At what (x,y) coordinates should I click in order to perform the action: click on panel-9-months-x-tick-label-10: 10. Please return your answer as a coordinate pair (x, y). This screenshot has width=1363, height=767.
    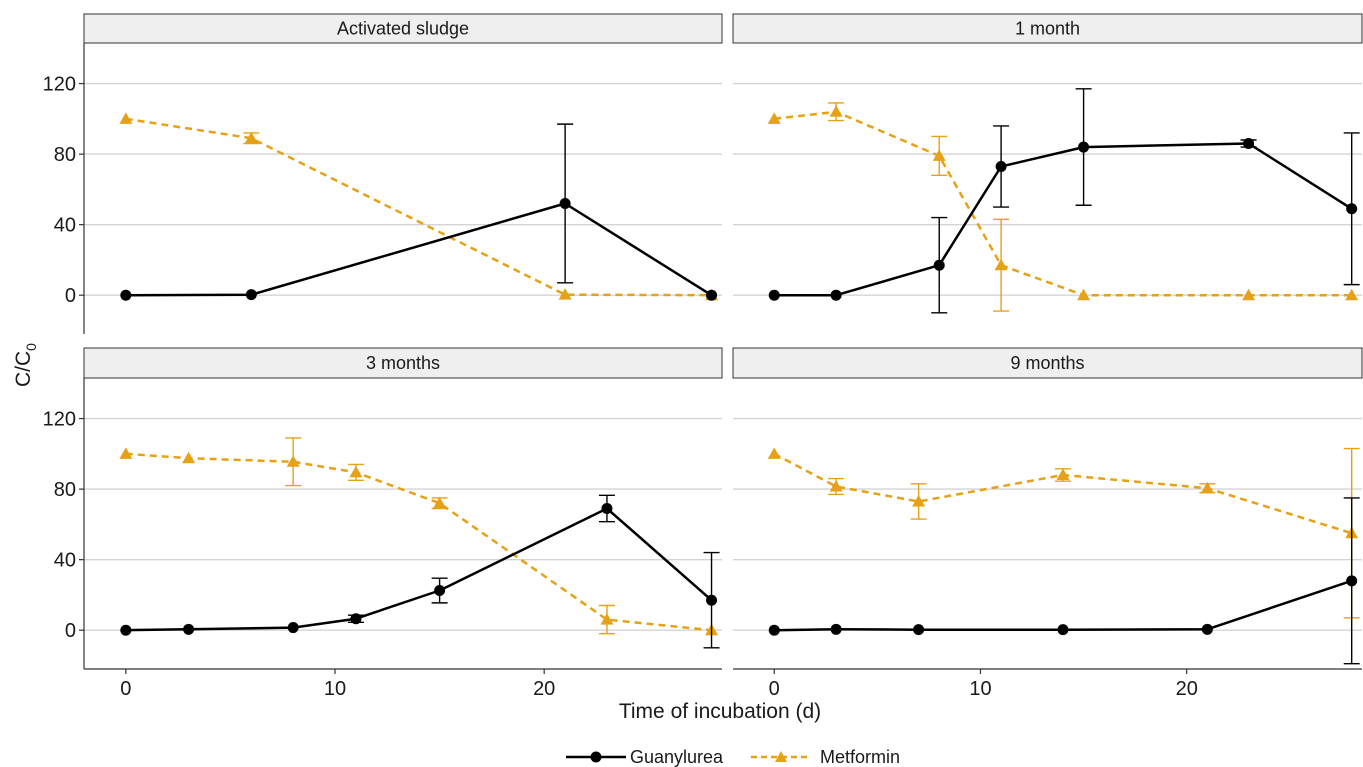
    Looking at the image, I should click on (980, 689).